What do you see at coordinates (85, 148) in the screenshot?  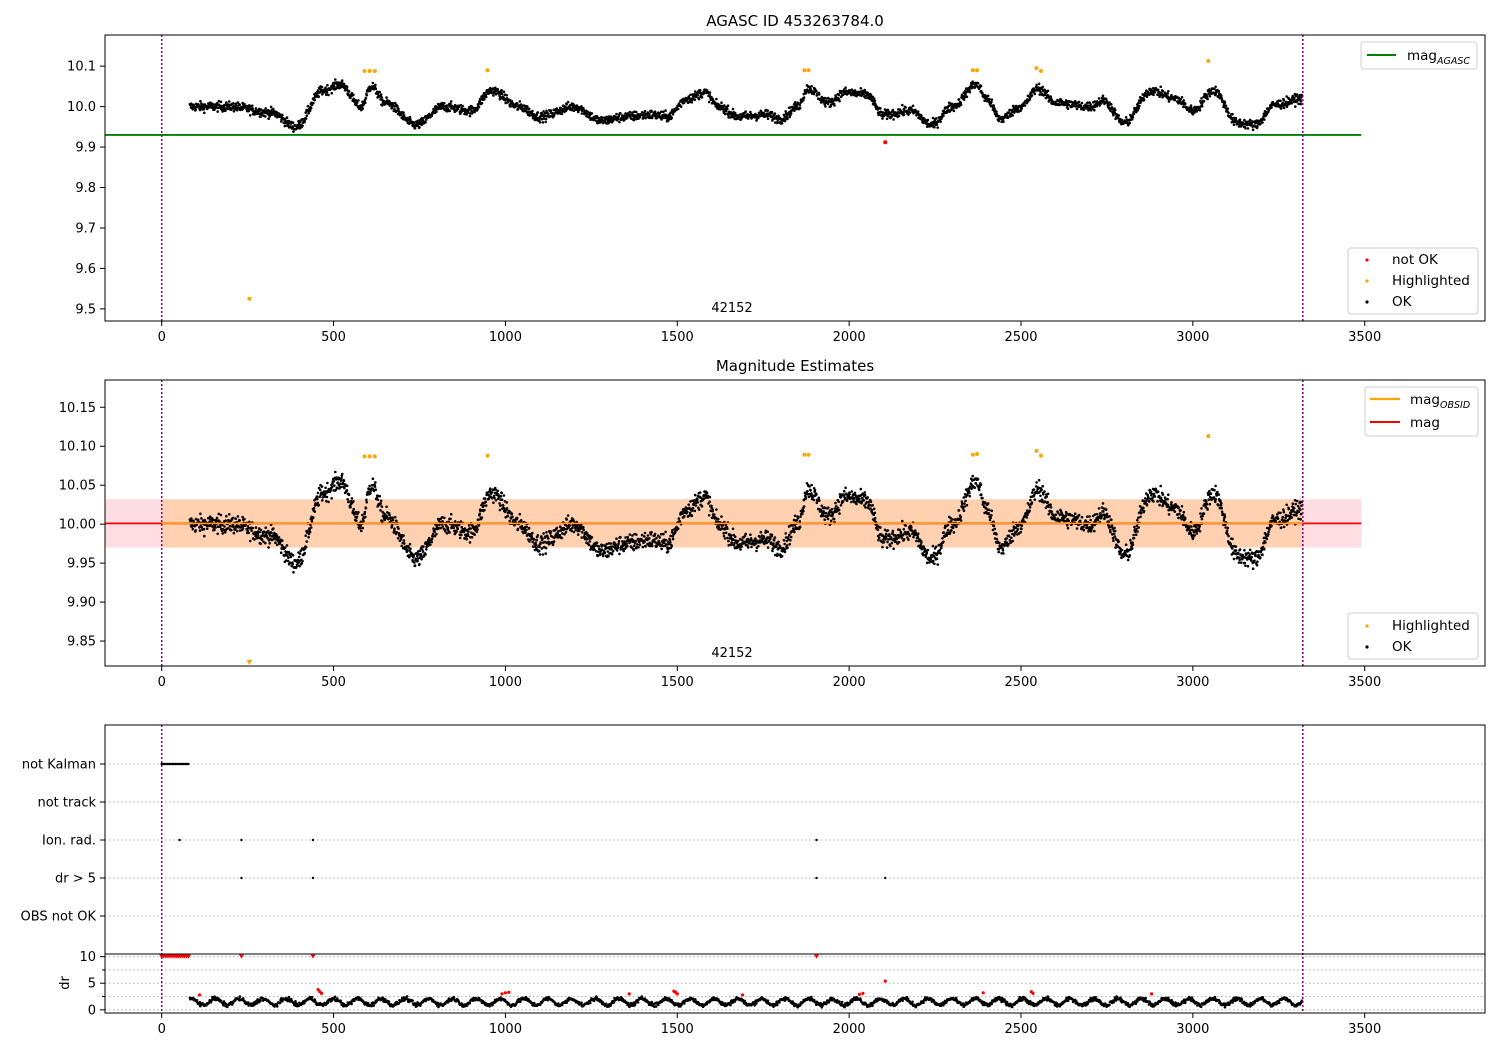 I see `y-tick-label: 9.9` at bounding box center [85, 148].